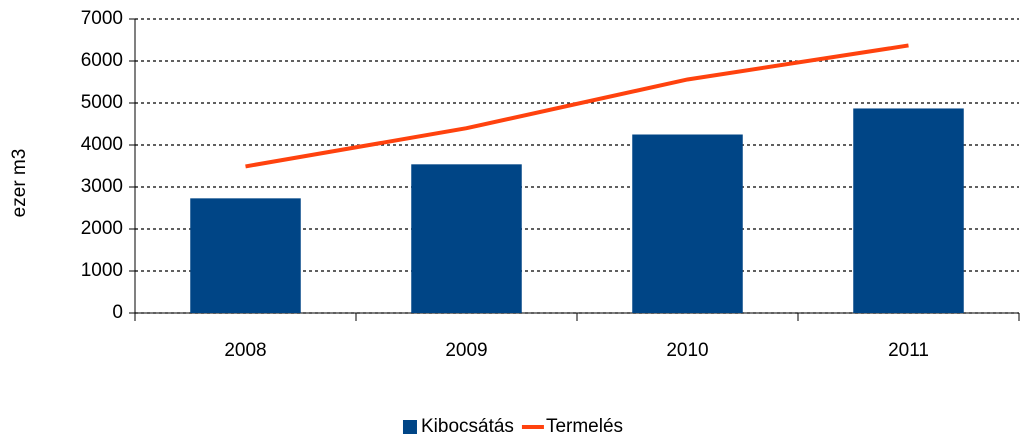 This screenshot has width=1020, height=440. What do you see at coordinates (102, 186) in the screenshot?
I see `y-tick-label: 3000` at bounding box center [102, 186].